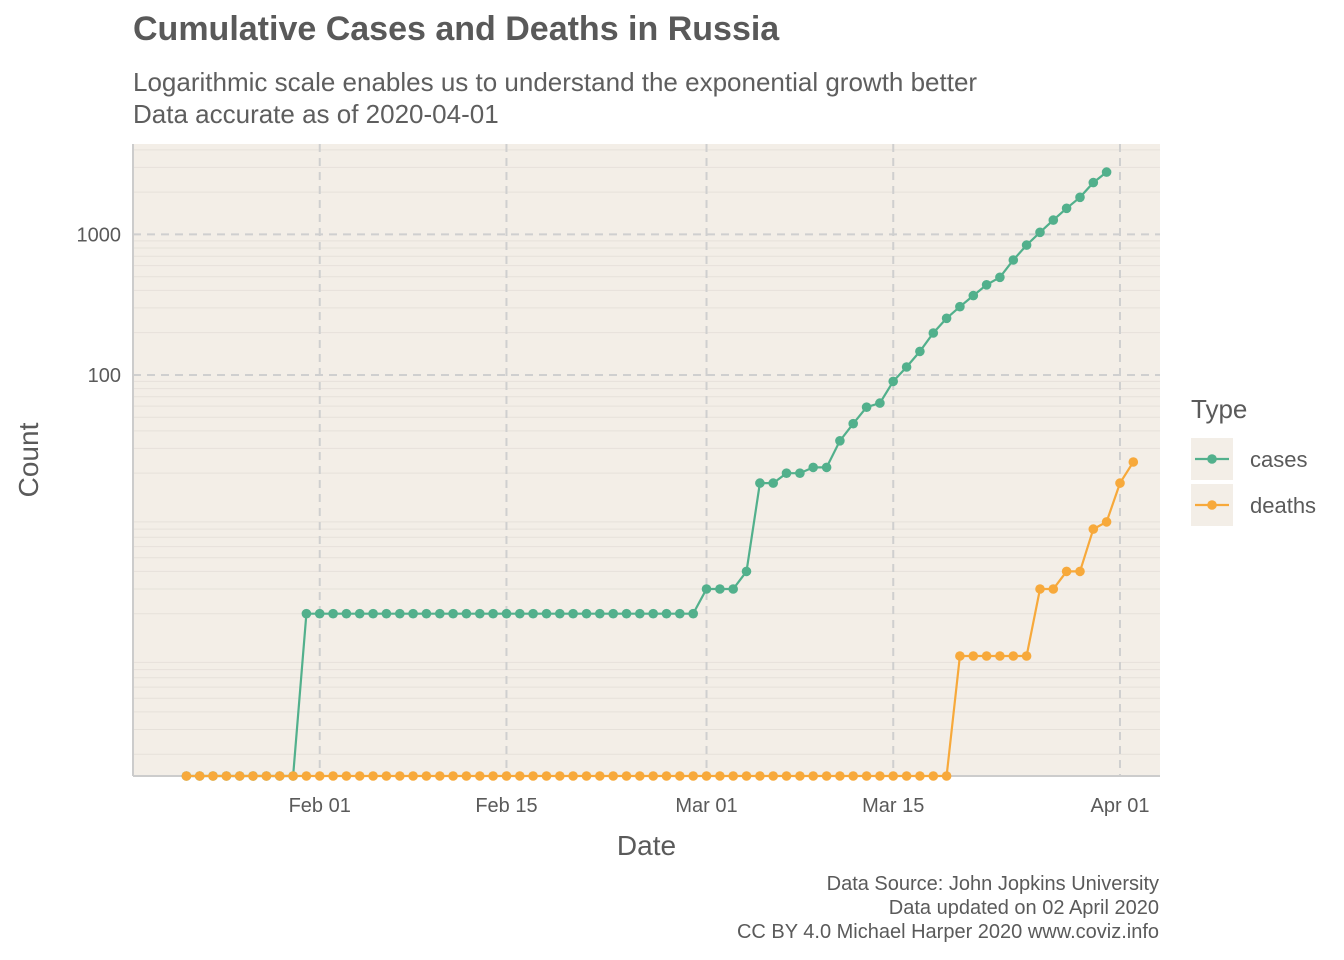 This screenshot has height=960, width=1344. Describe the element at coordinates (706, 806) in the screenshot. I see `x-tick-label: Mar 01` at that location.